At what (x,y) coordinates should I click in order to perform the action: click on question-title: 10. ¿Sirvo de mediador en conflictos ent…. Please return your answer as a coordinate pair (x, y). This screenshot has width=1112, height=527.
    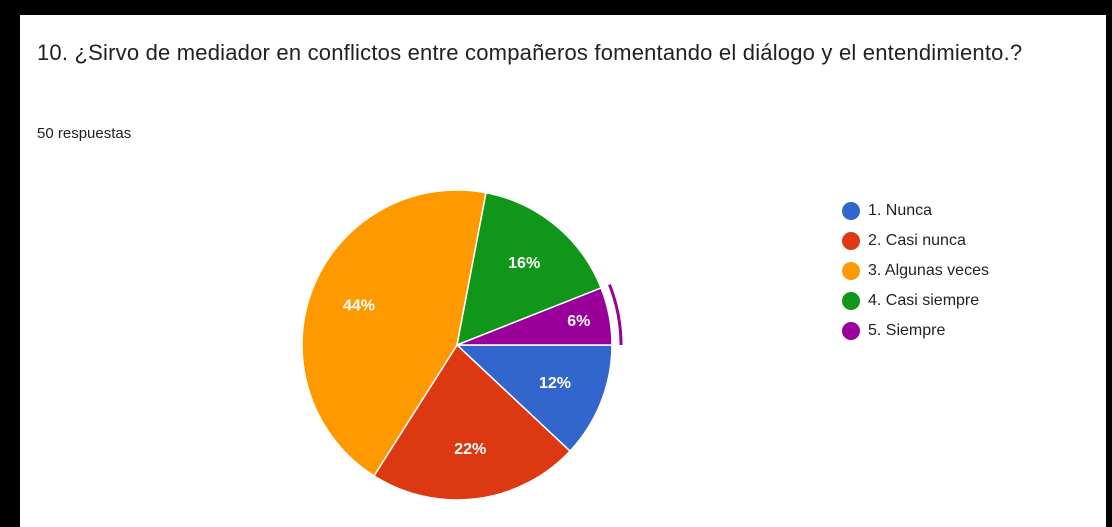
    Looking at the image, I should click on (530, 52).